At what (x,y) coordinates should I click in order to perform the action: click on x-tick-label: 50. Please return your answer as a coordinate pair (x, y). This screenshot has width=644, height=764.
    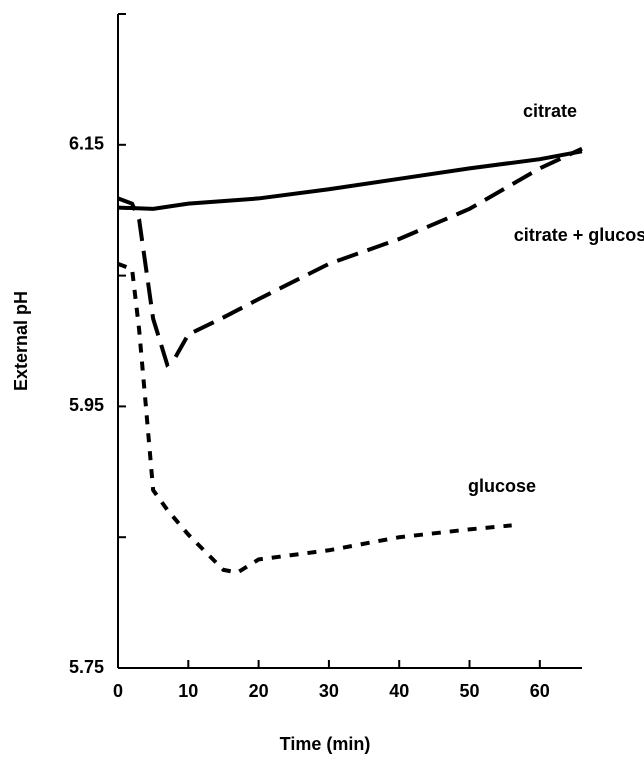
    Looking at the image, I should click on (469, 691).